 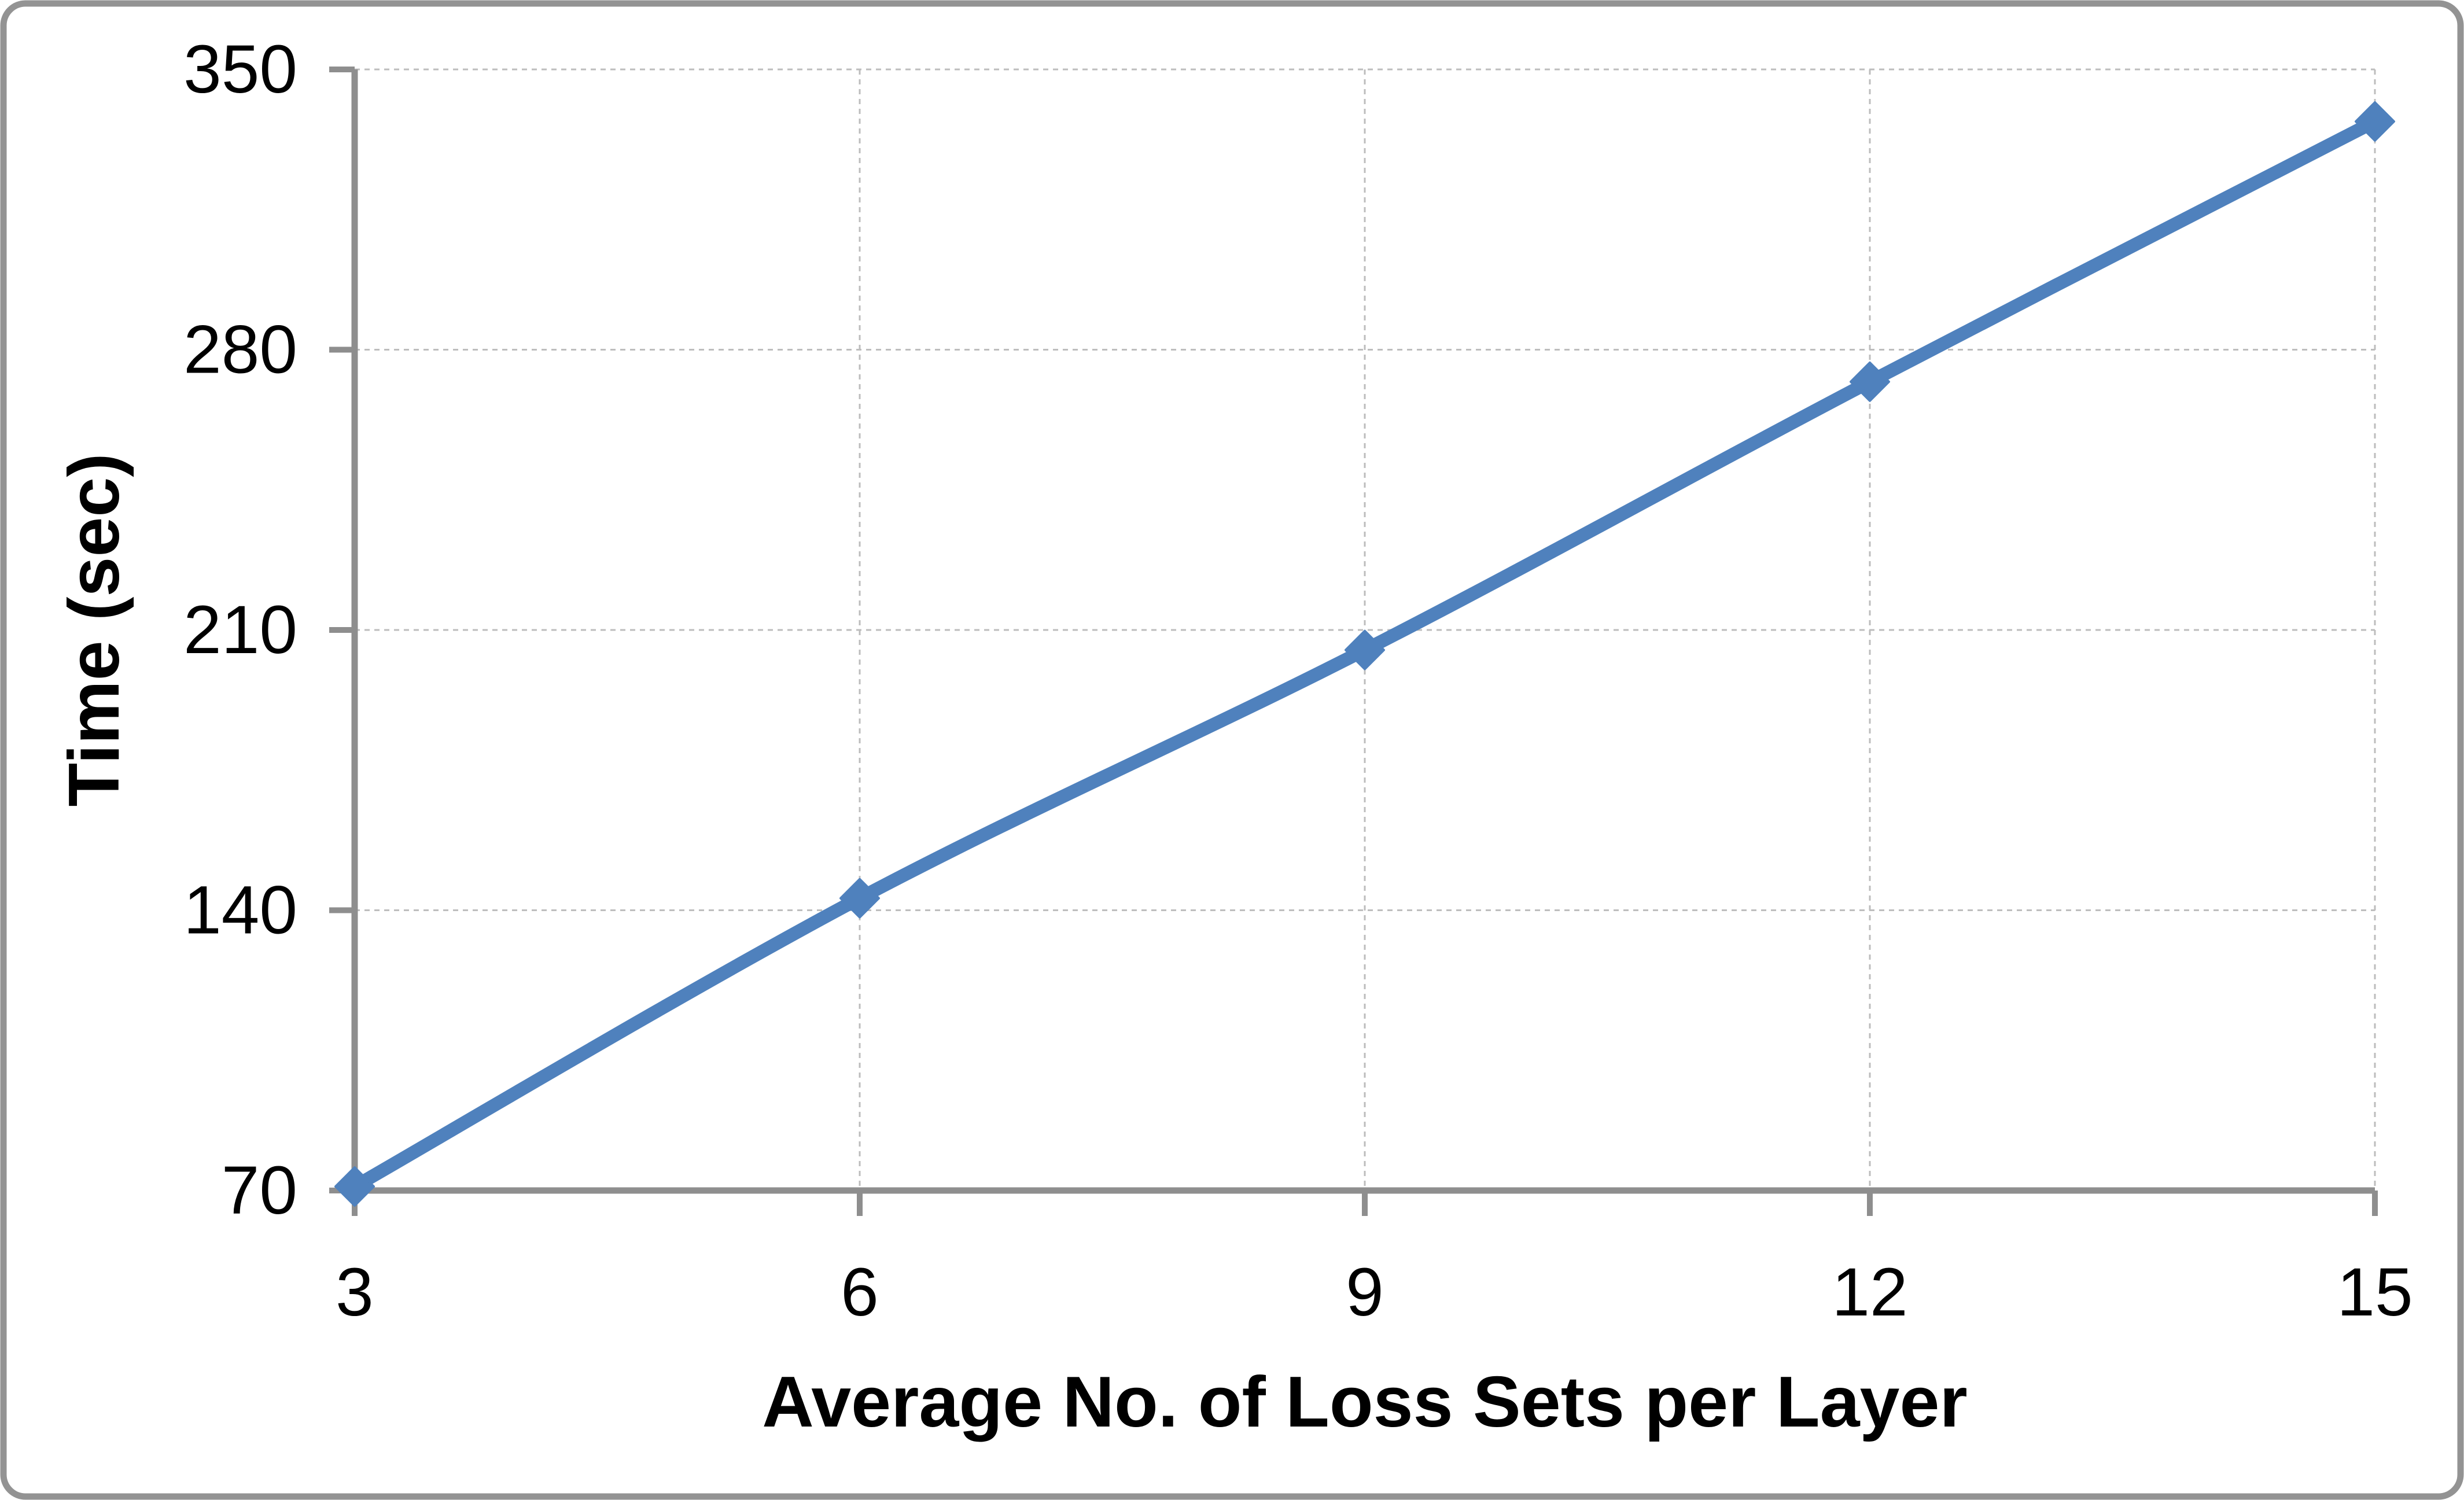 What do you see at coordinates (1870, 381) in the screenshot?
I see `data-point-marker-x12` at bounding box center [1870, 381].